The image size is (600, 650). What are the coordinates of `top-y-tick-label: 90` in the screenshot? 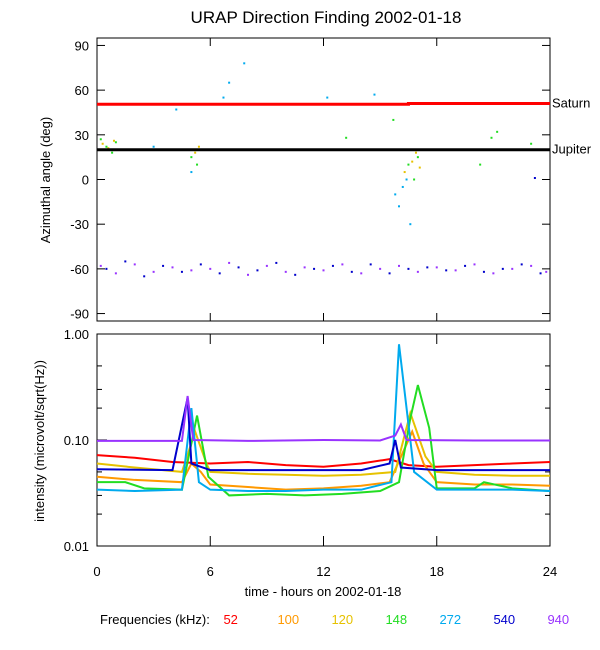 It's located at (82, 45).